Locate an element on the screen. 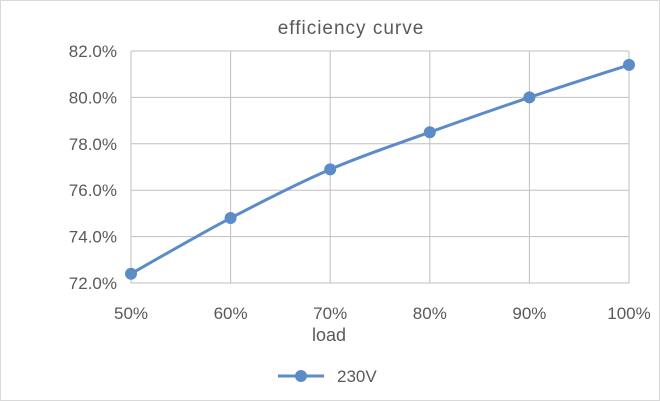 This screenshot has height=401, width=660. x-tick-label: 70% is located at coordinates (330, 313).